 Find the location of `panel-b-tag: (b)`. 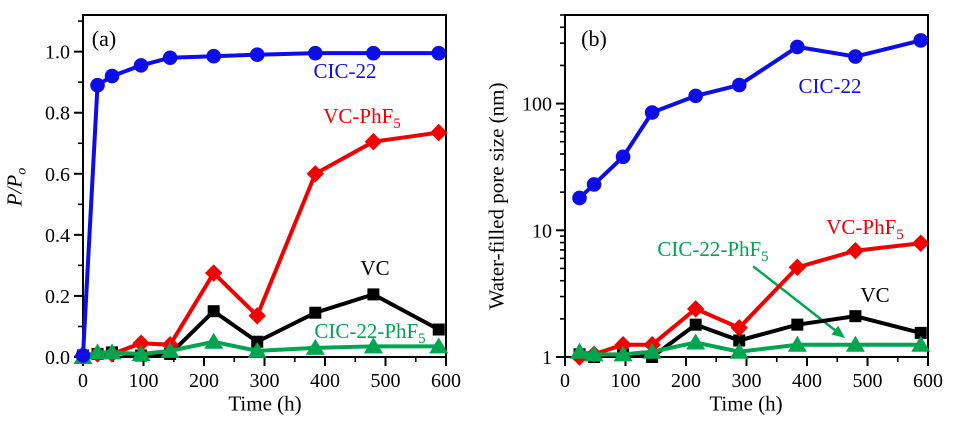

panel-b-tag: (b) is located at coordinates (594, 38).